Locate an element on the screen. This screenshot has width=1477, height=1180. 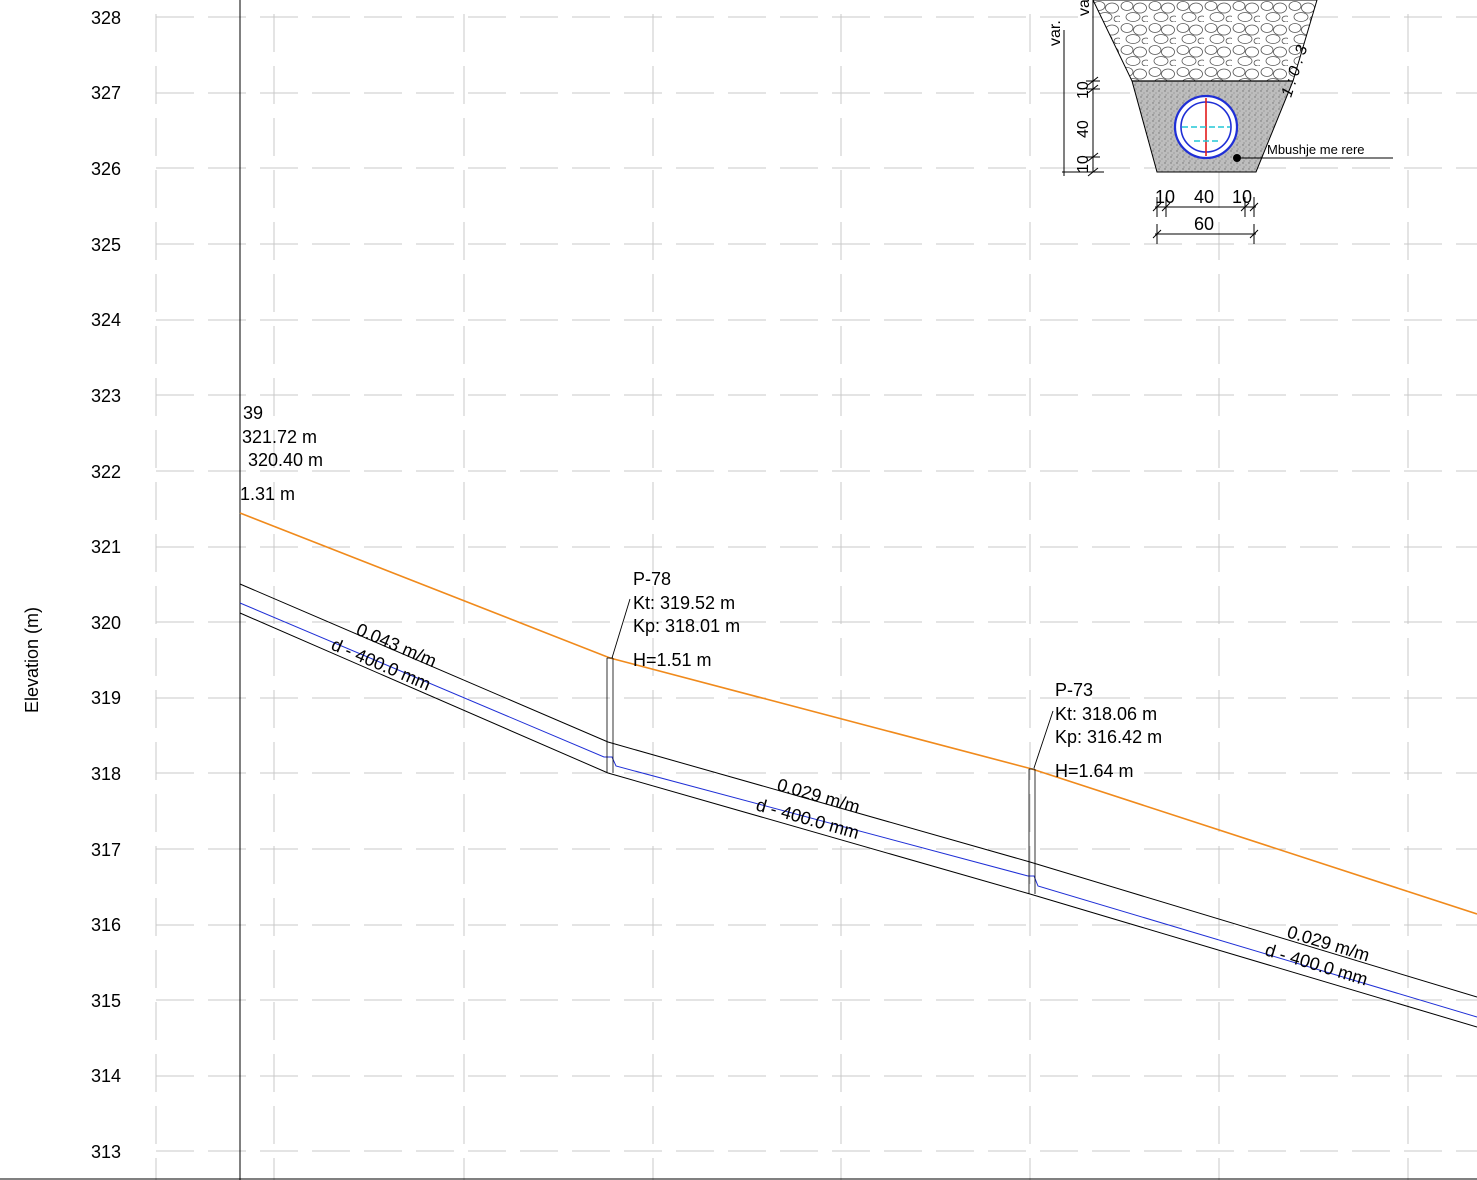
y-tick-label: 316 is located at coordinates (106, 925).